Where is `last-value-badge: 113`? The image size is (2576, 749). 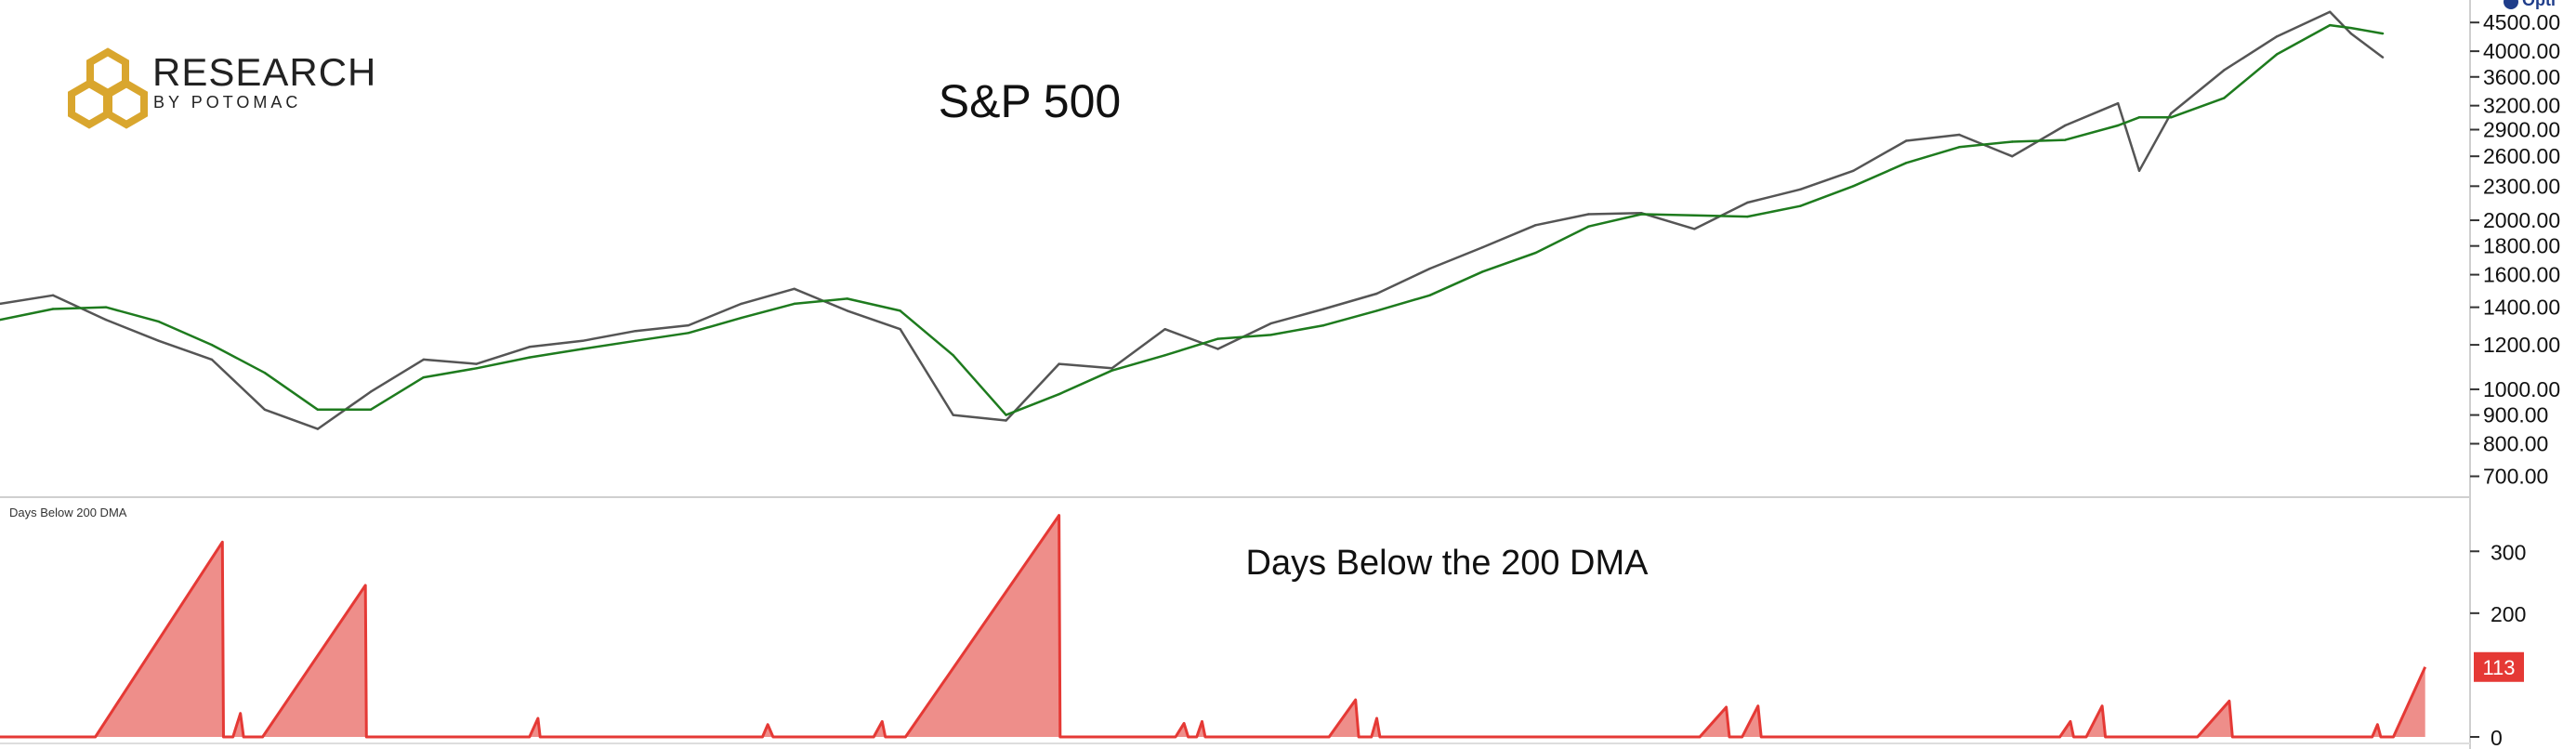
last-value-badge: 113 is located at coordinates (2499, 666).